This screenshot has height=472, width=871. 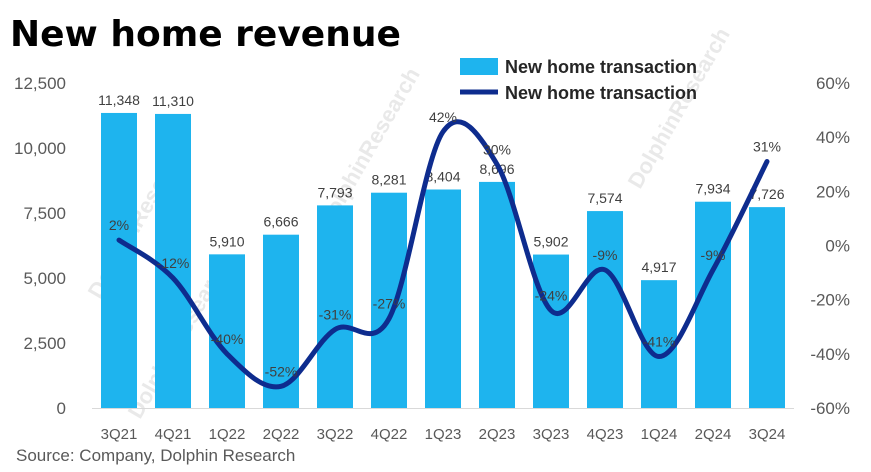 I want to click on line-data-label: -27%, so click(x=389, y=304).